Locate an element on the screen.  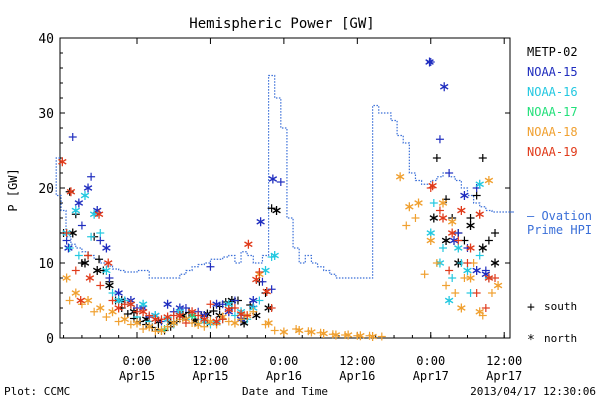
legend-entry: NOAA-16 is located at coordinates (552, 92).